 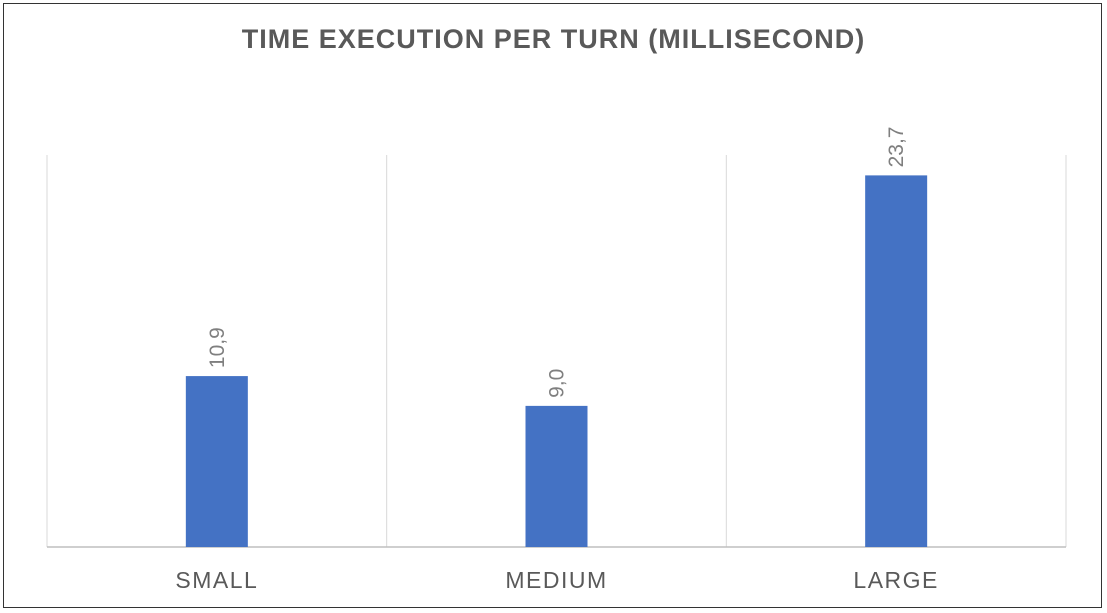 What do you see at coordinates (216, 580) in the screenshot?
I see `x-tick-label-small: SMALL` at bounding box center [216, 580].